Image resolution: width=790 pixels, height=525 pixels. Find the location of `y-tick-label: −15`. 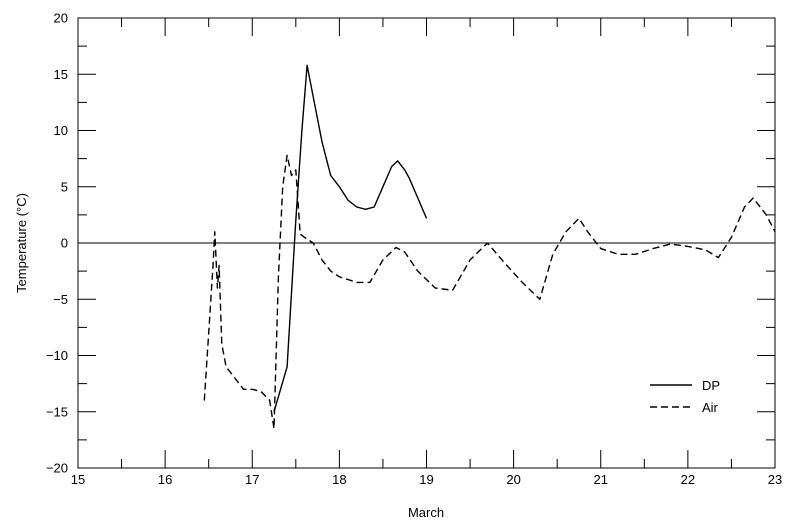

y-tick-label: −15 is located at coordinates (57, 411).